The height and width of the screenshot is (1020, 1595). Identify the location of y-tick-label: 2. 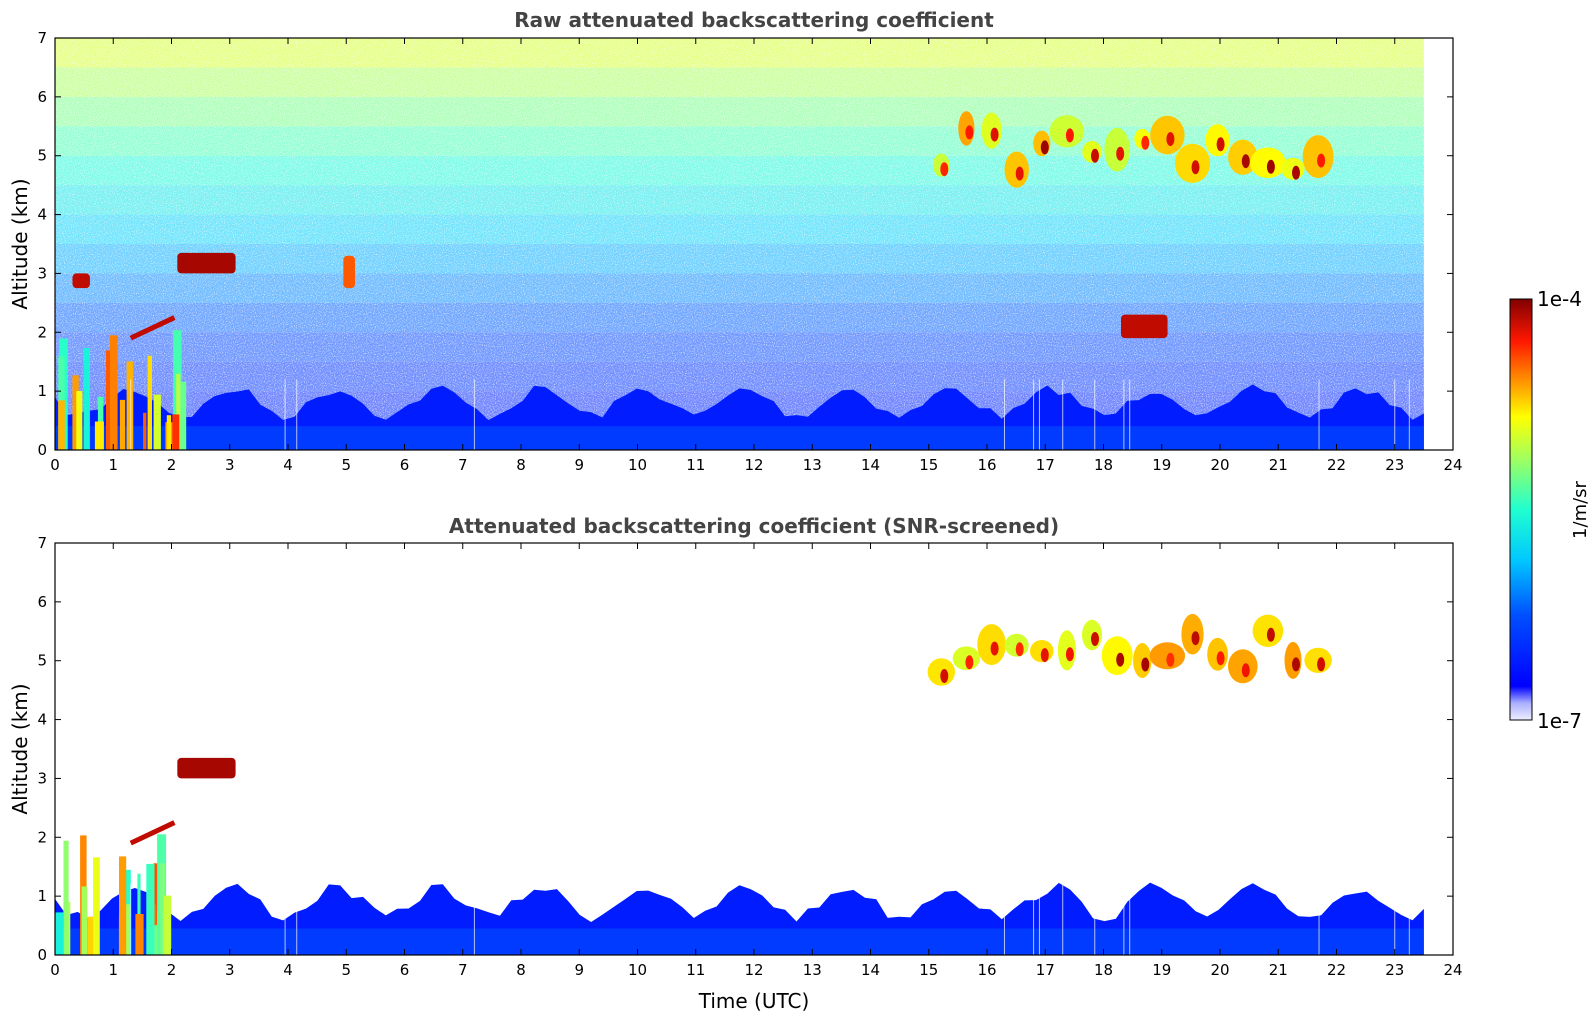
(42, 837).